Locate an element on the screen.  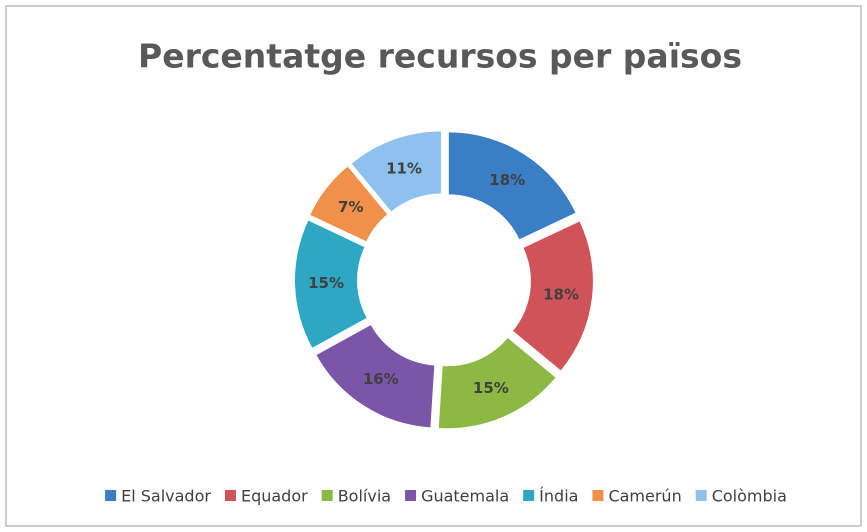
data-label: 11% is located at coordinates (404, 168).